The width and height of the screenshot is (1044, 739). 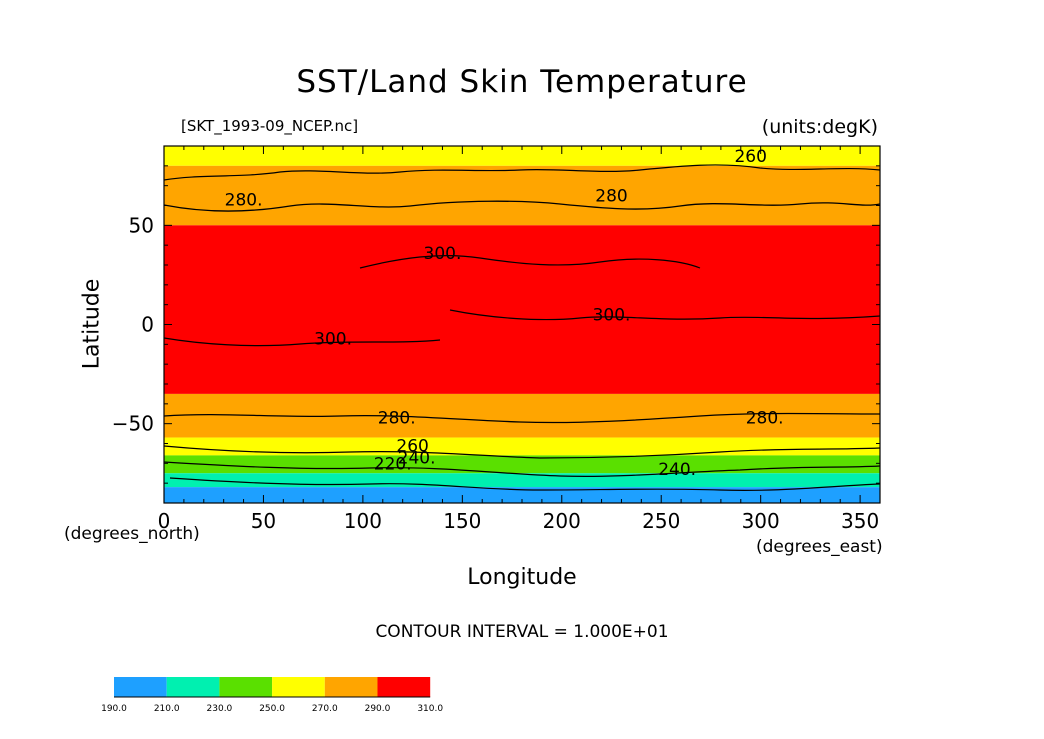 I want to click on colorbar-label-6: 310.0, so click(x=430, y=709).